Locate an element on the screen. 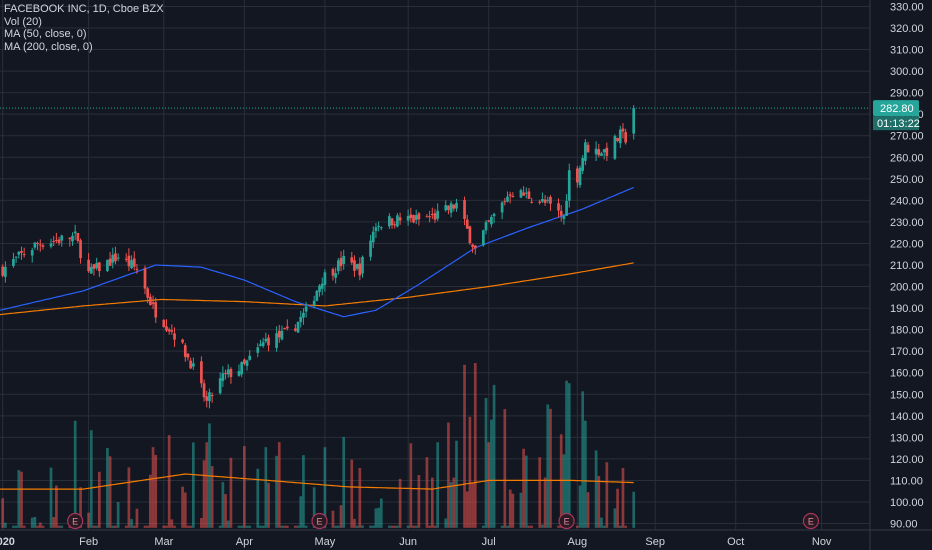 The image size is (932, 550). earnings-marker-label: E is located at coordinates (320, 522).